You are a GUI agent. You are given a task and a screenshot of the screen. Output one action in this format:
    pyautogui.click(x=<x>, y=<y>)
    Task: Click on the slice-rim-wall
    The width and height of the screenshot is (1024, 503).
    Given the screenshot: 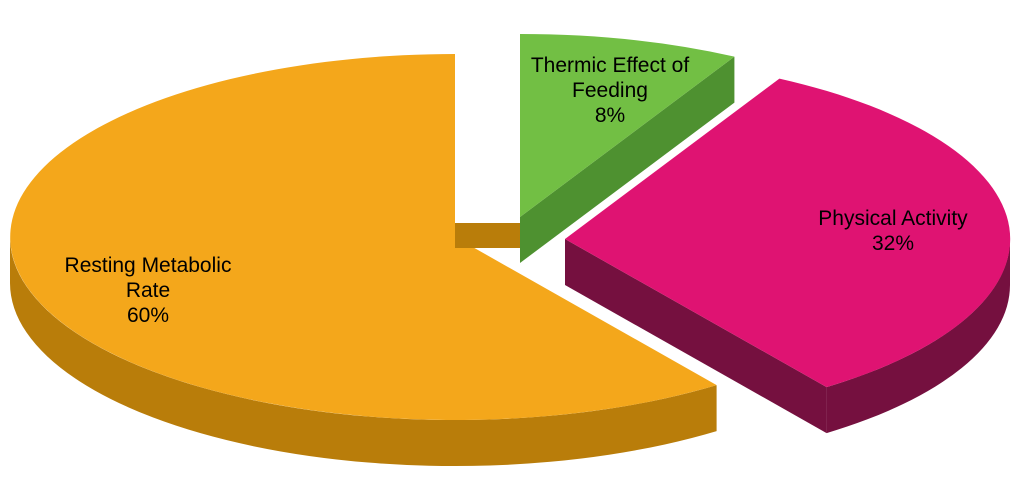 What is the action you would take?
    pyautogui.click(x=918, y=336)
    